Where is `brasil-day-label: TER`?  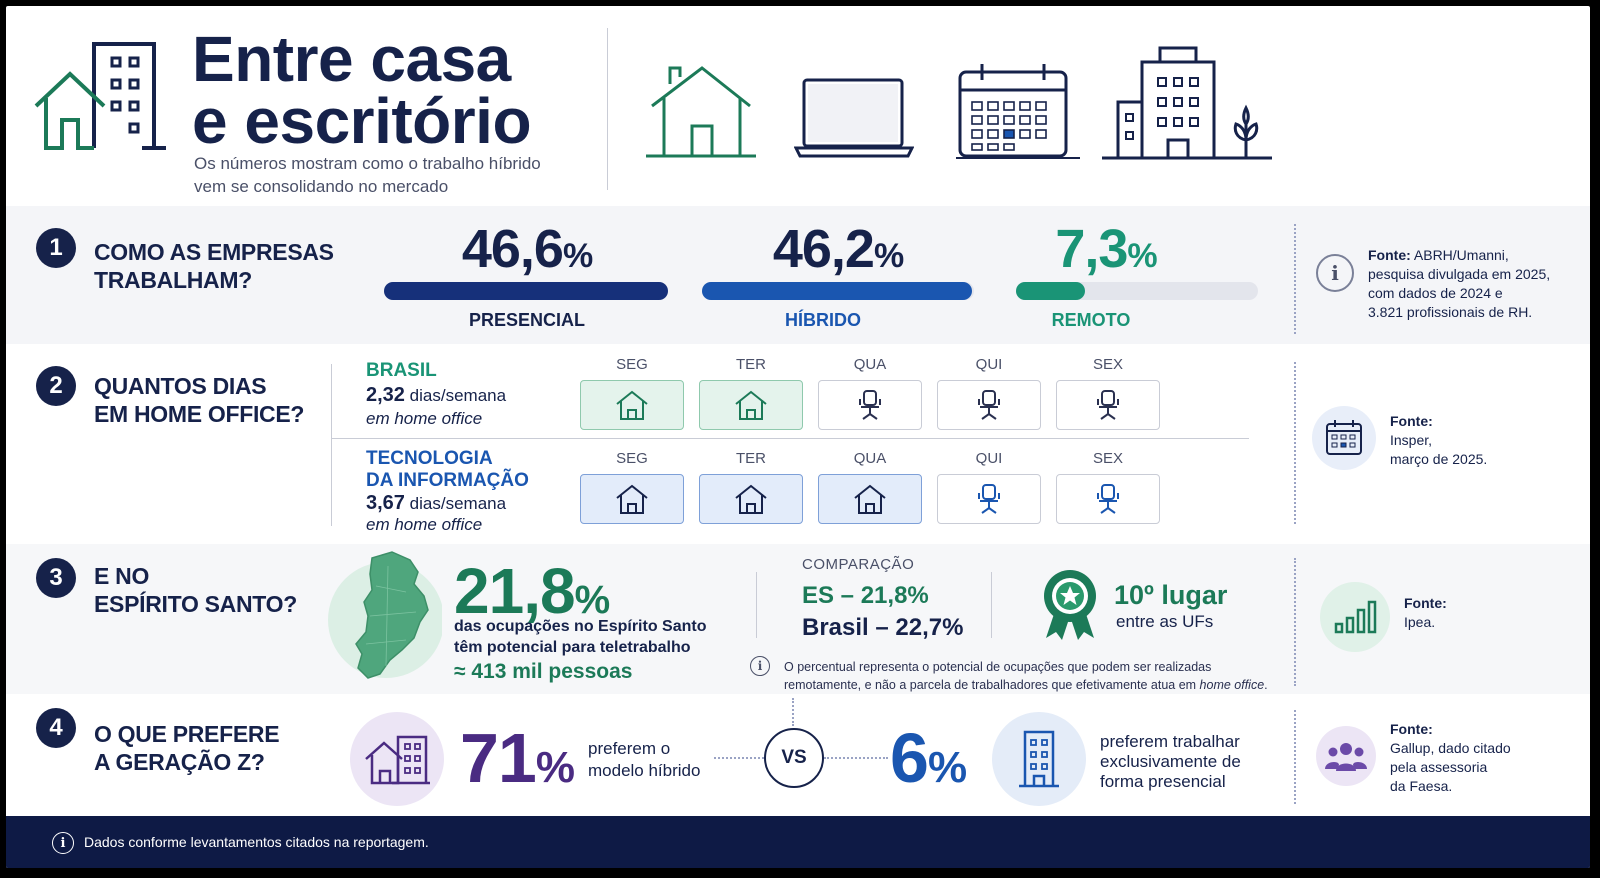
brasil-day-label: TER is located at coordinates (751, 364).